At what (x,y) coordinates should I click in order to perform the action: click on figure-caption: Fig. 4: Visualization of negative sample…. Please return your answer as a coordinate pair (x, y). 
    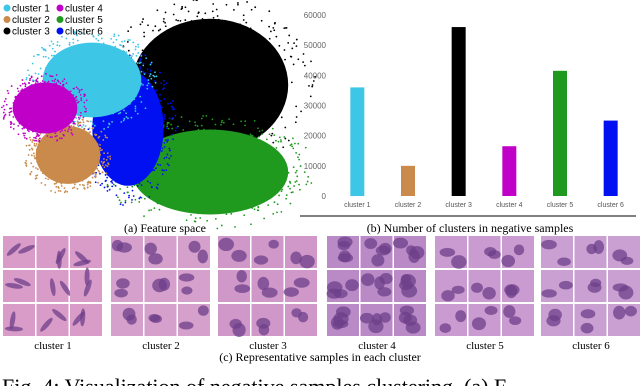
    Looking at the image, I should click on (254, 380).